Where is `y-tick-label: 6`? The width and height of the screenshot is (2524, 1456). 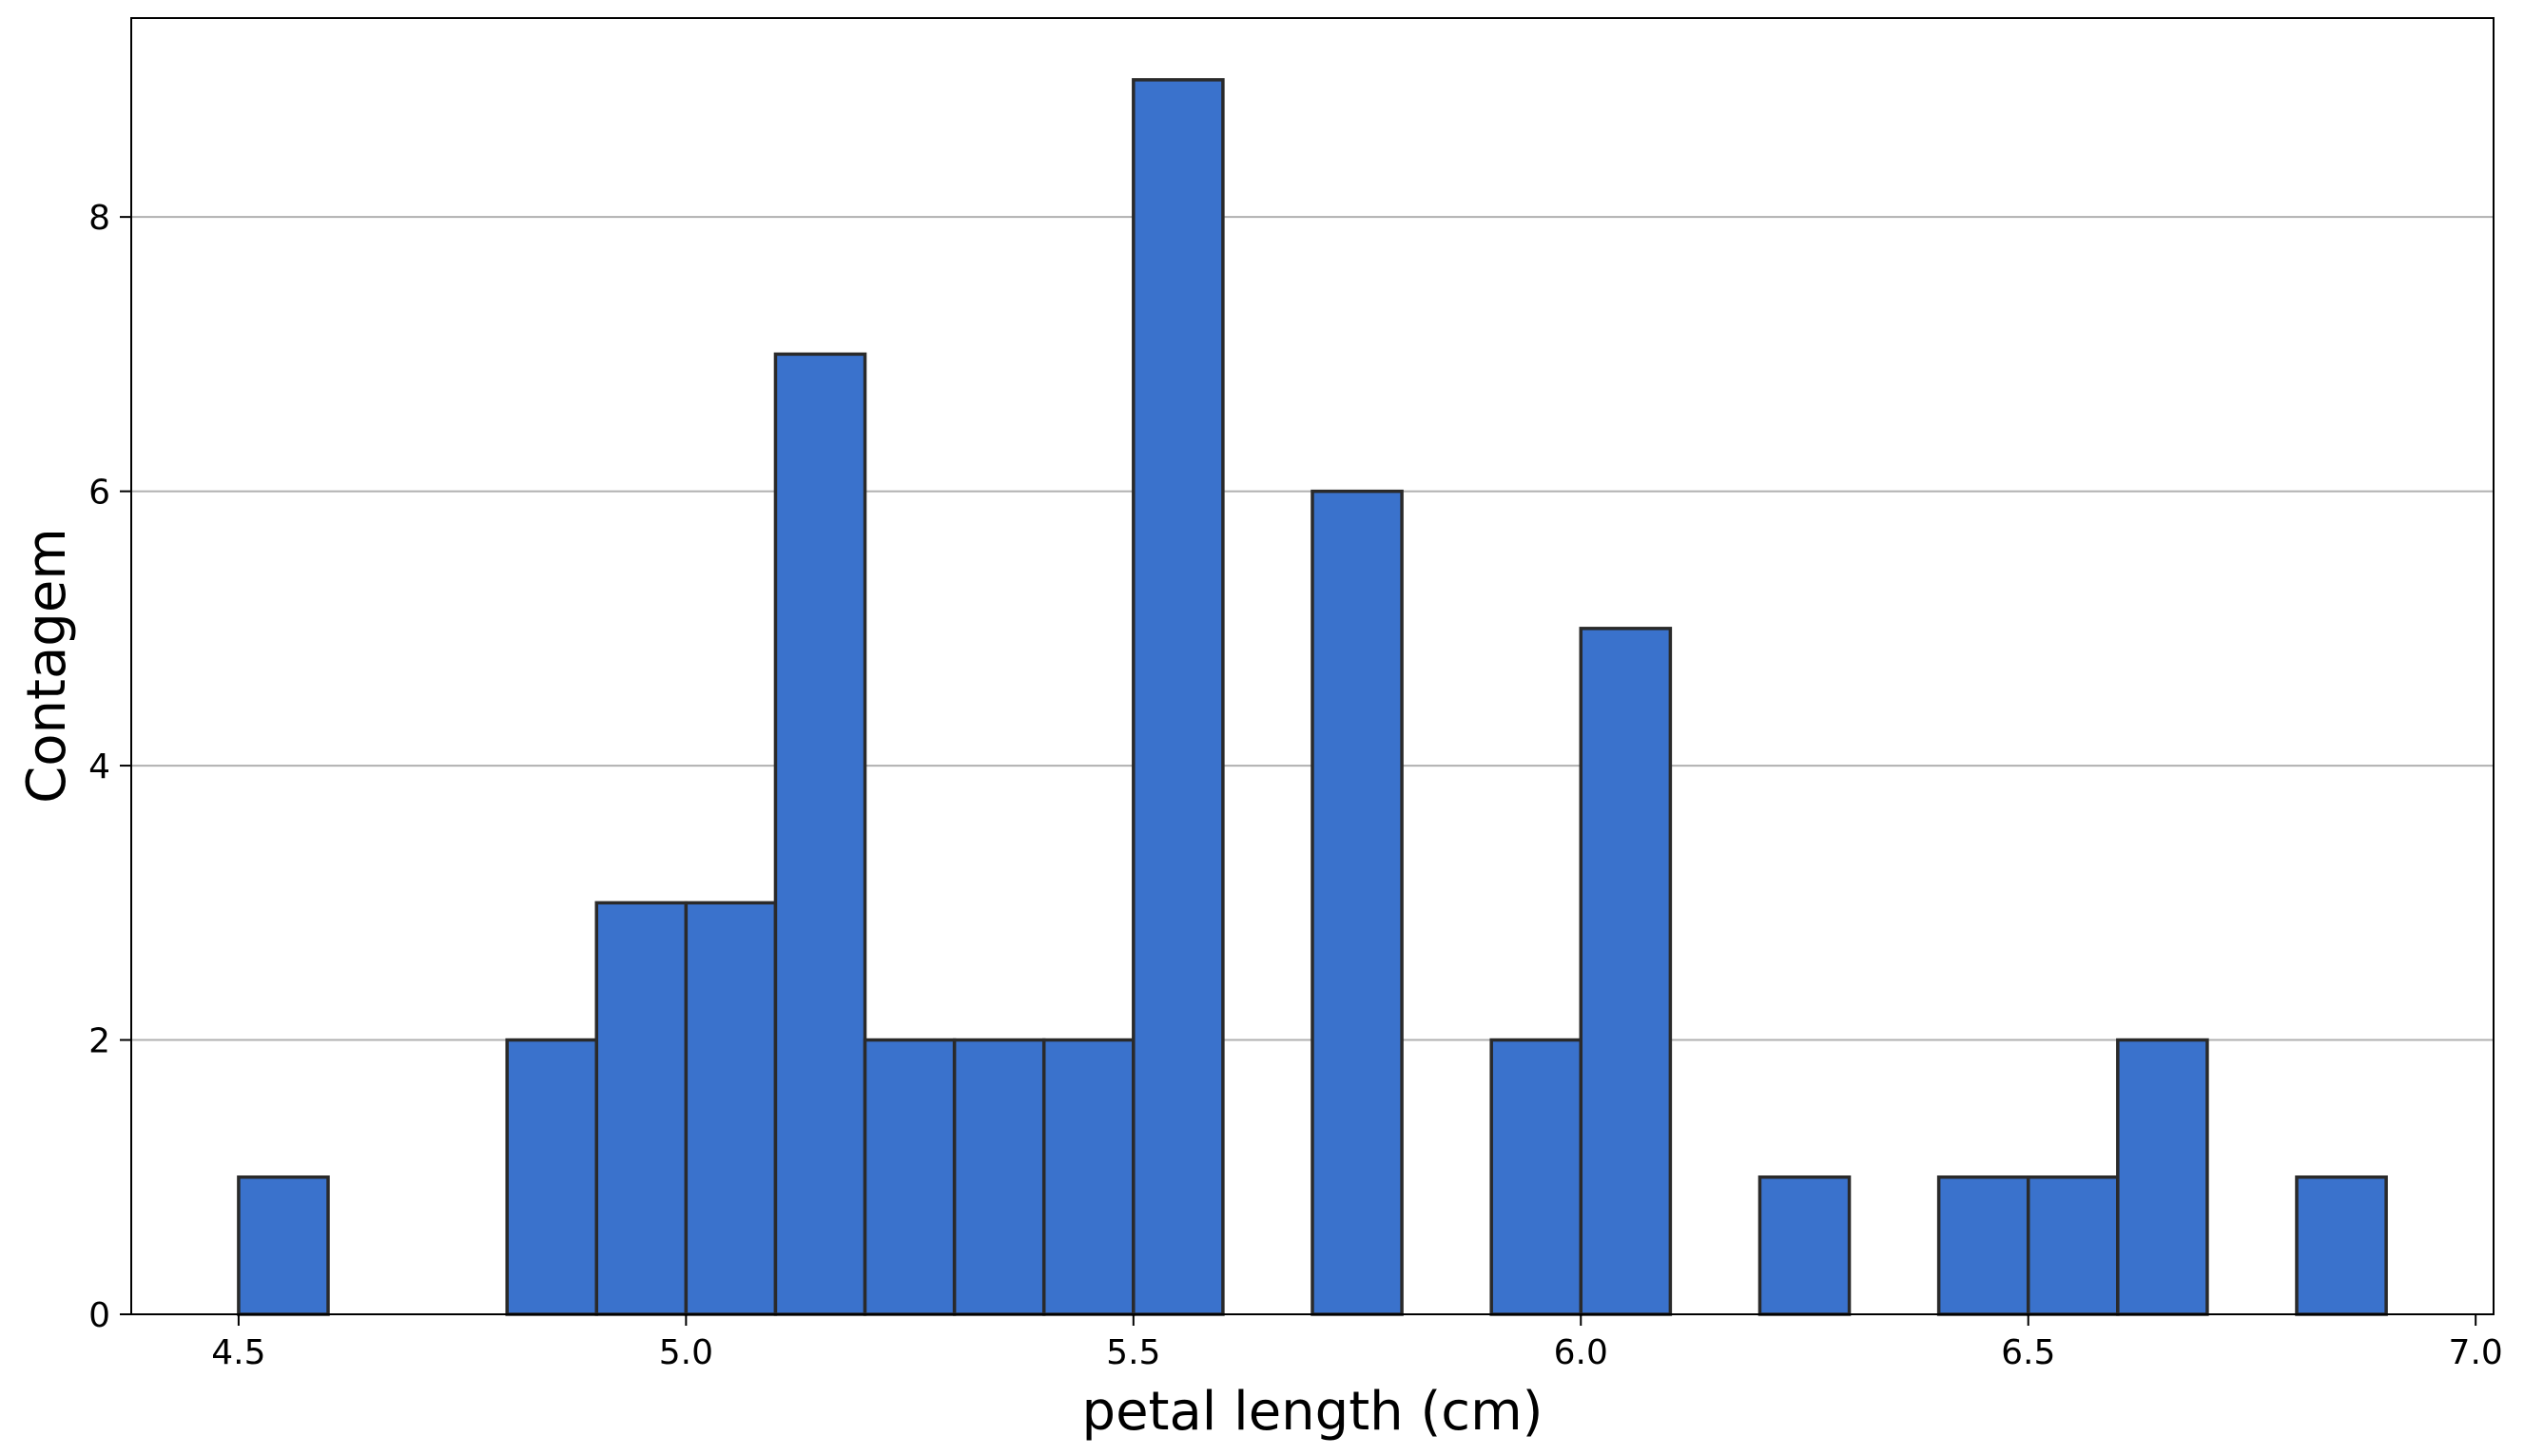 y-tick-label: 6 is located at coordinates (99, 494).